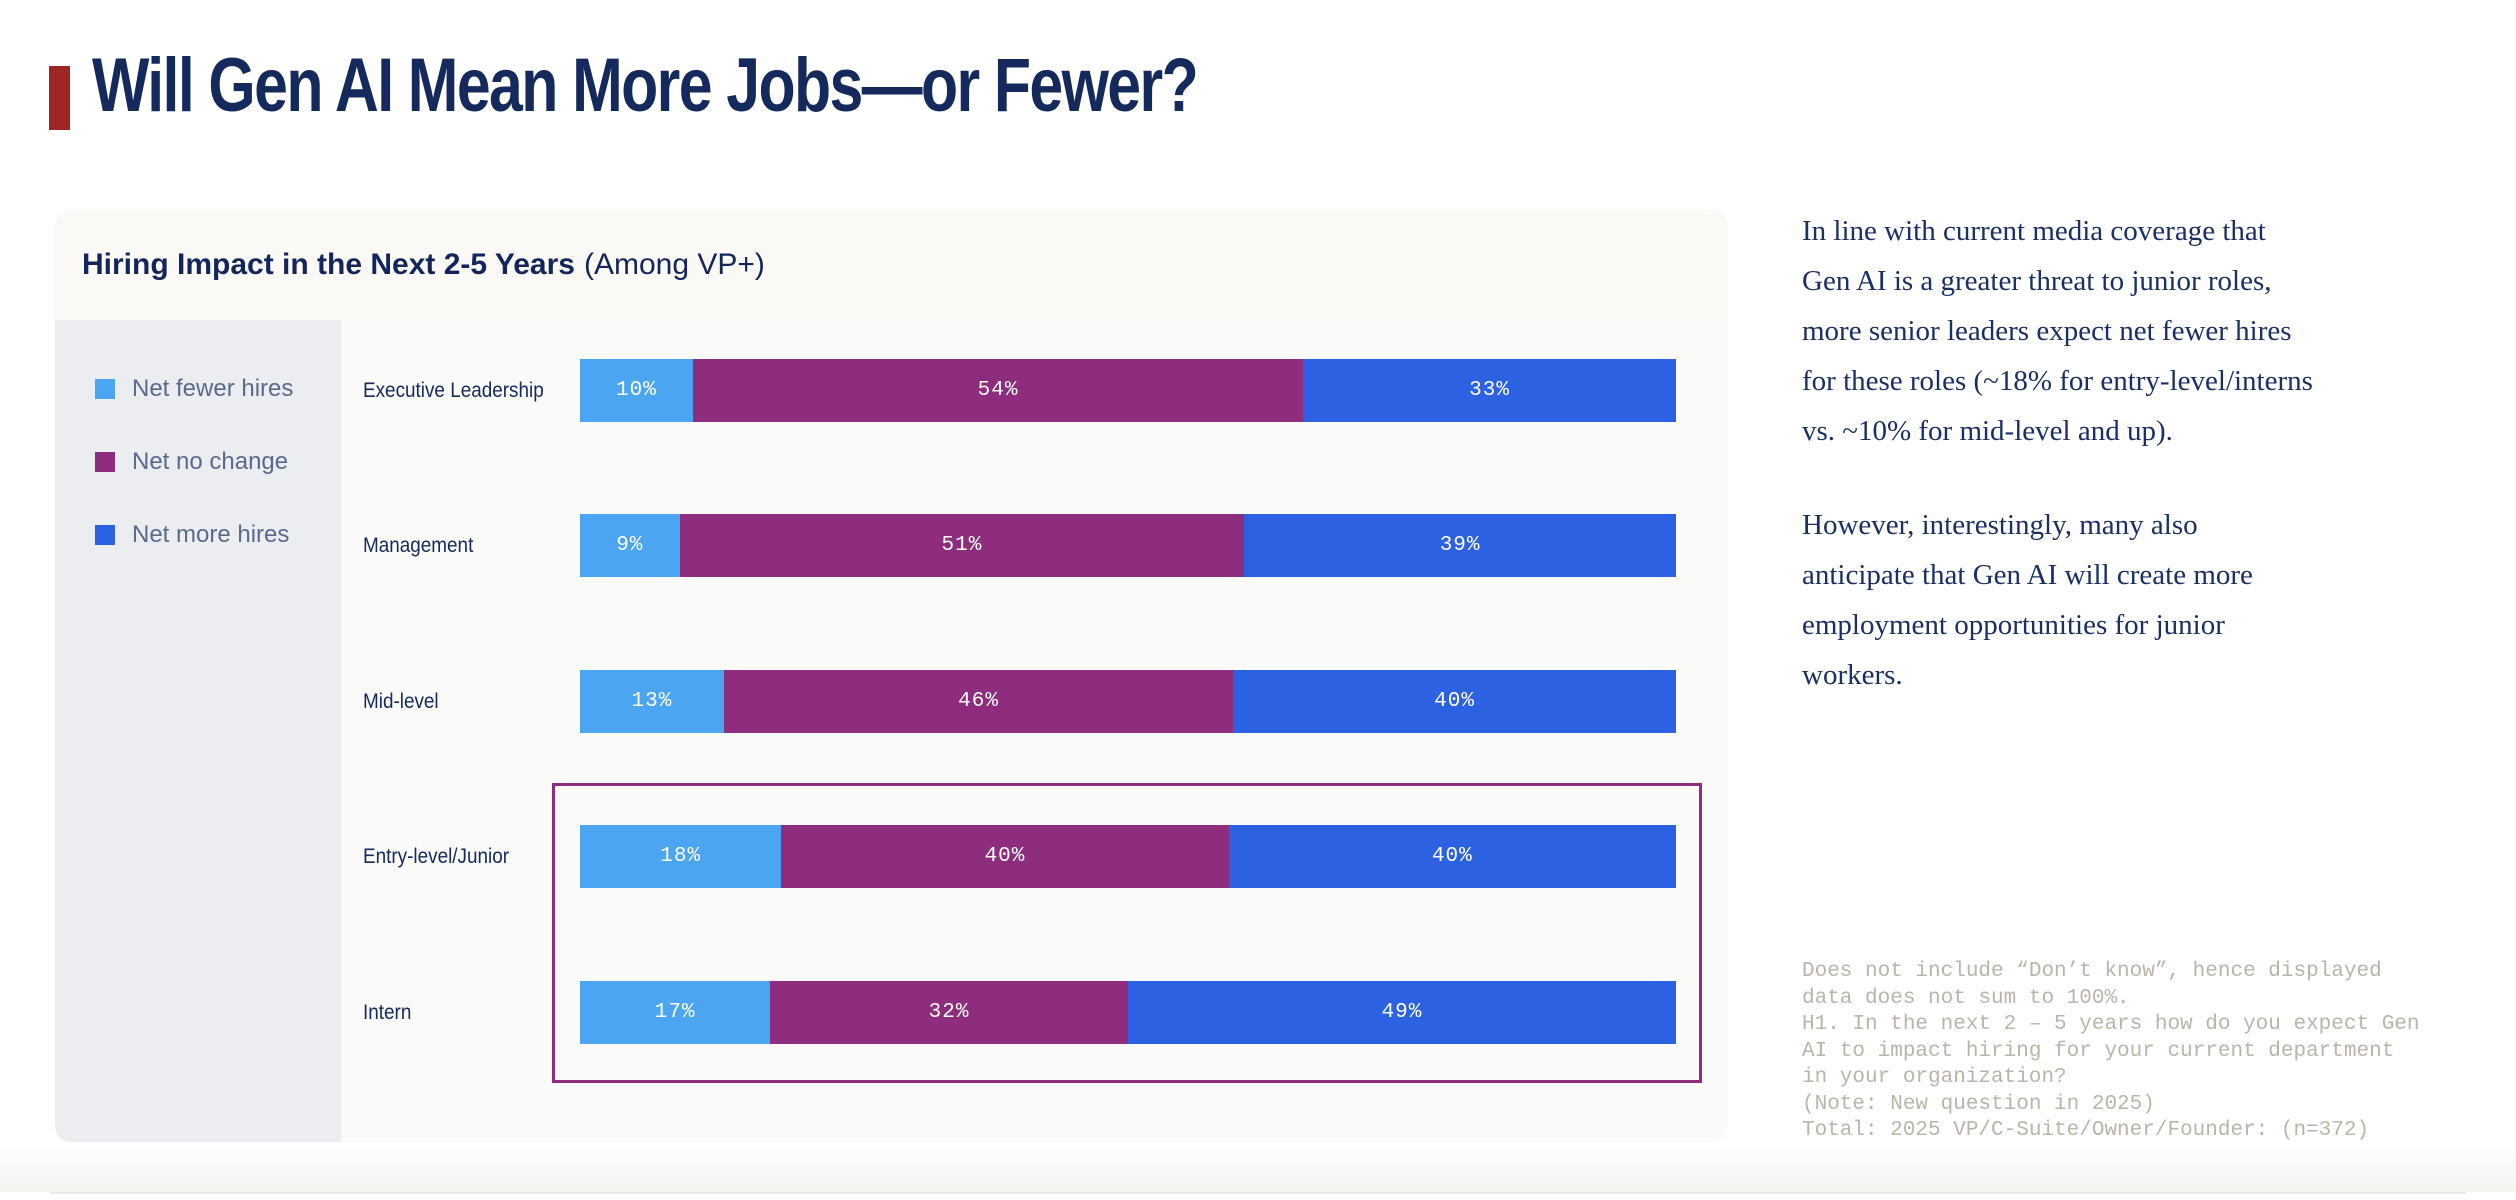 This screenshot has width=2516, height=1200. What do you see at coordinates (210, 461) in the screenshot?
I see `legend-label: Net no change` at bounding box center [210, 461].